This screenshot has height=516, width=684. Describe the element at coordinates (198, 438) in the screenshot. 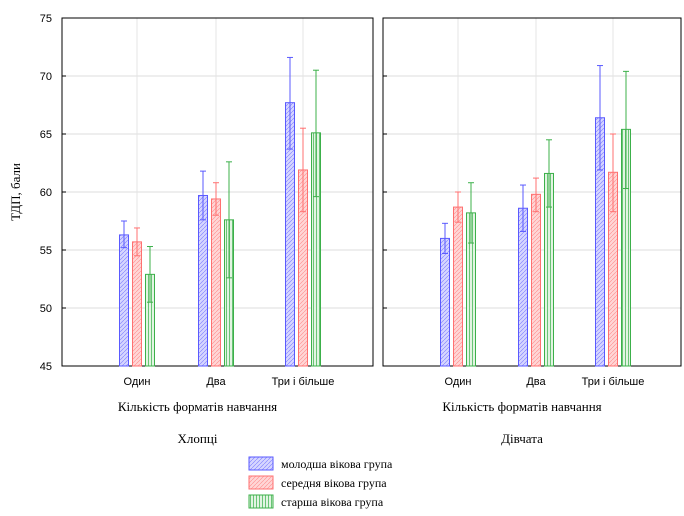

I see `panel-title: Хлопці` at that location.